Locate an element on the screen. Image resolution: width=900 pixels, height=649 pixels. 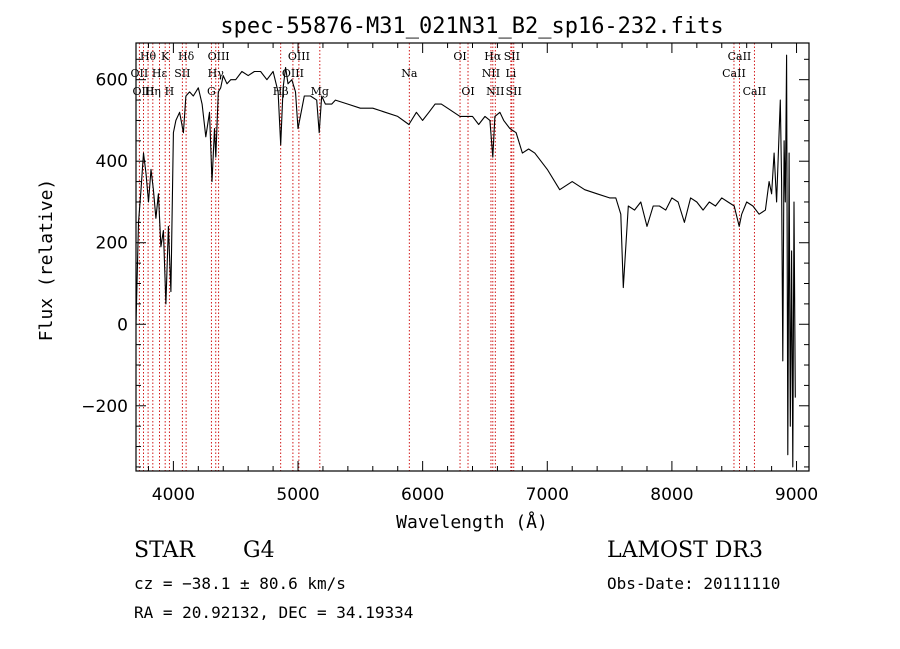
spectral-line-label: Hε is located at coordinates (160, 73).